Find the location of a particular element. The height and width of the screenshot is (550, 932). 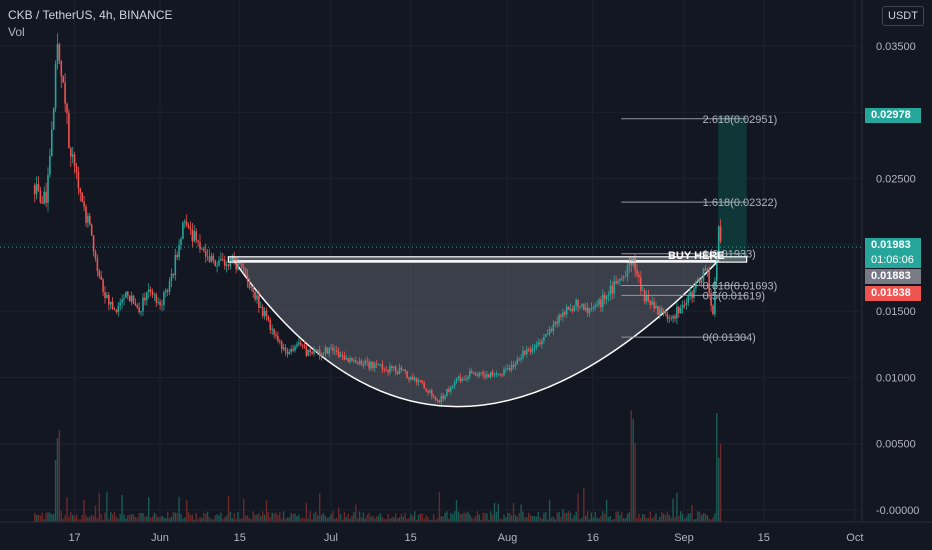

fib-level-label: 2.618(0.02951) is located at coordinates (740, 120).